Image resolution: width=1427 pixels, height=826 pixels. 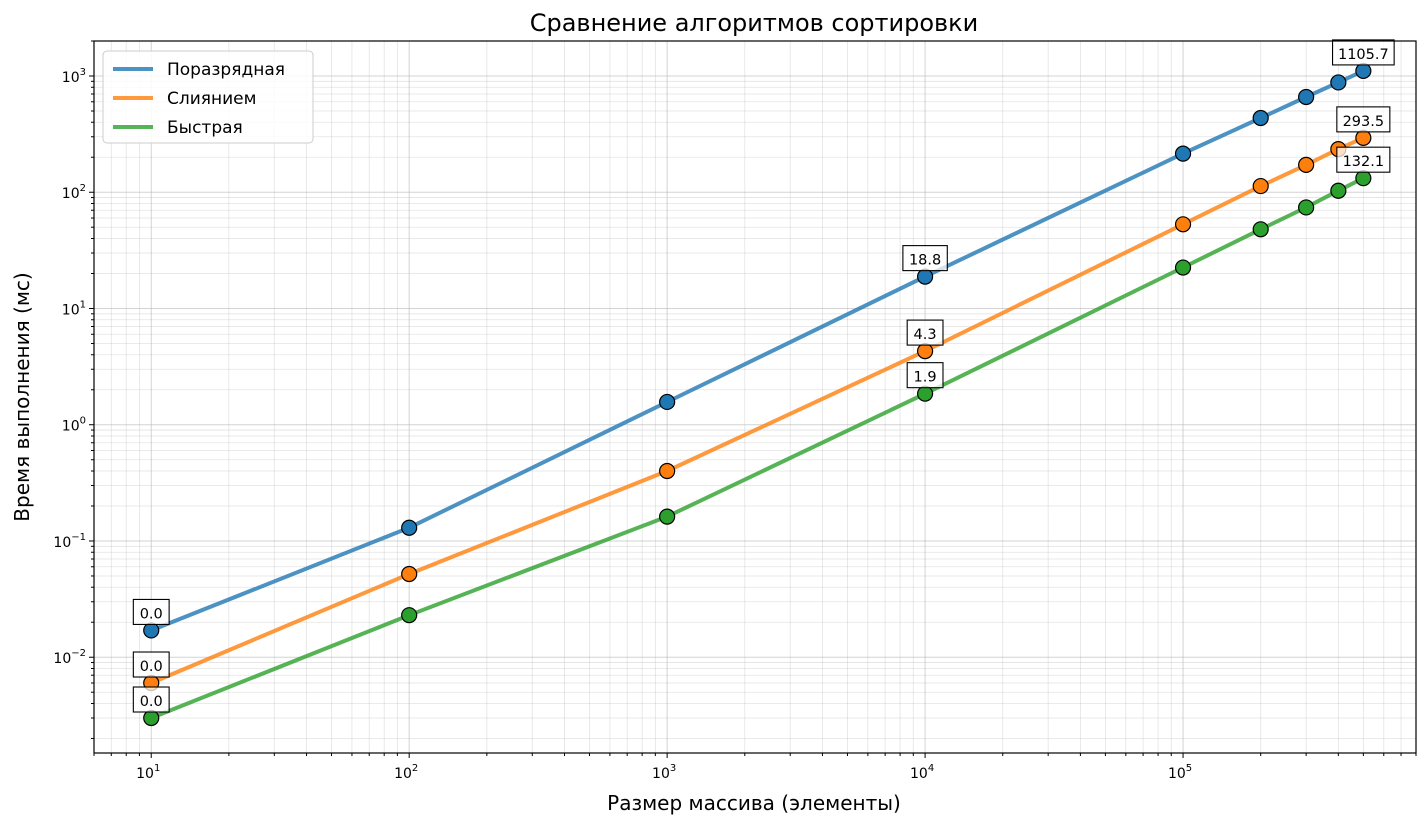 What do you see at coordinates (148, 772) in the screenshot?
I see `x-tick-label: 10¹` at bounding box center [148, 772].